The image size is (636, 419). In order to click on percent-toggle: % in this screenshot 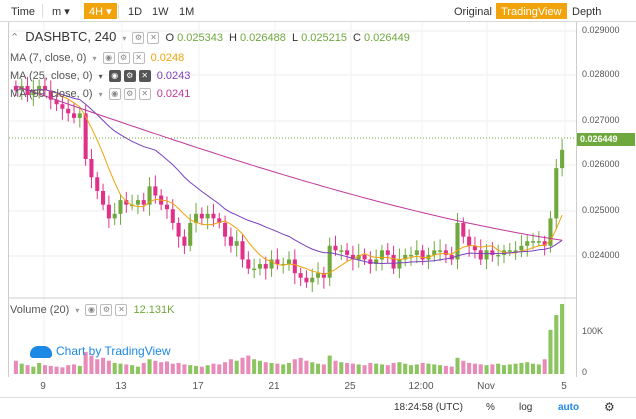, I will do `click(490, 407)`.